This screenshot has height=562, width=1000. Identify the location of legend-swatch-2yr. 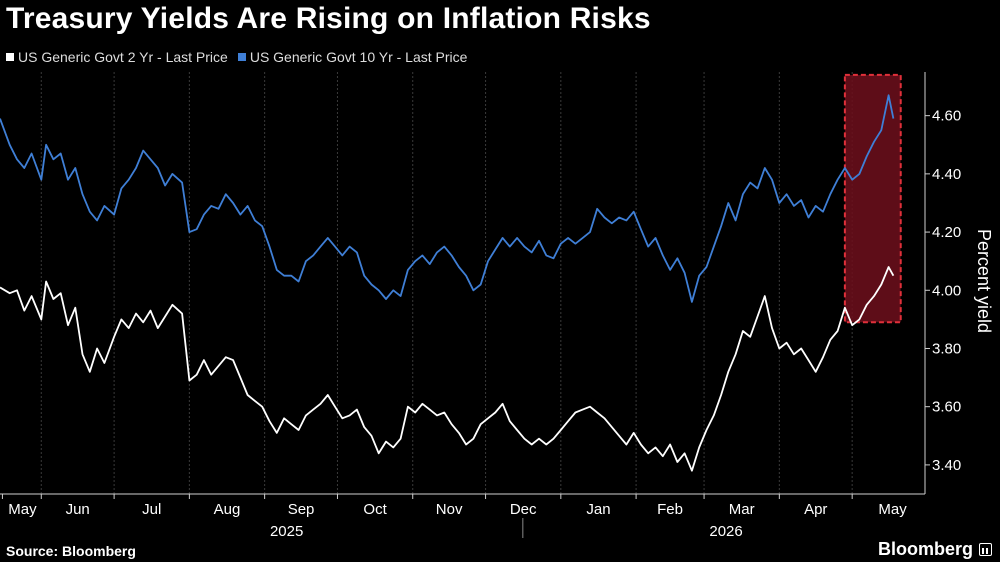
(10, 57).